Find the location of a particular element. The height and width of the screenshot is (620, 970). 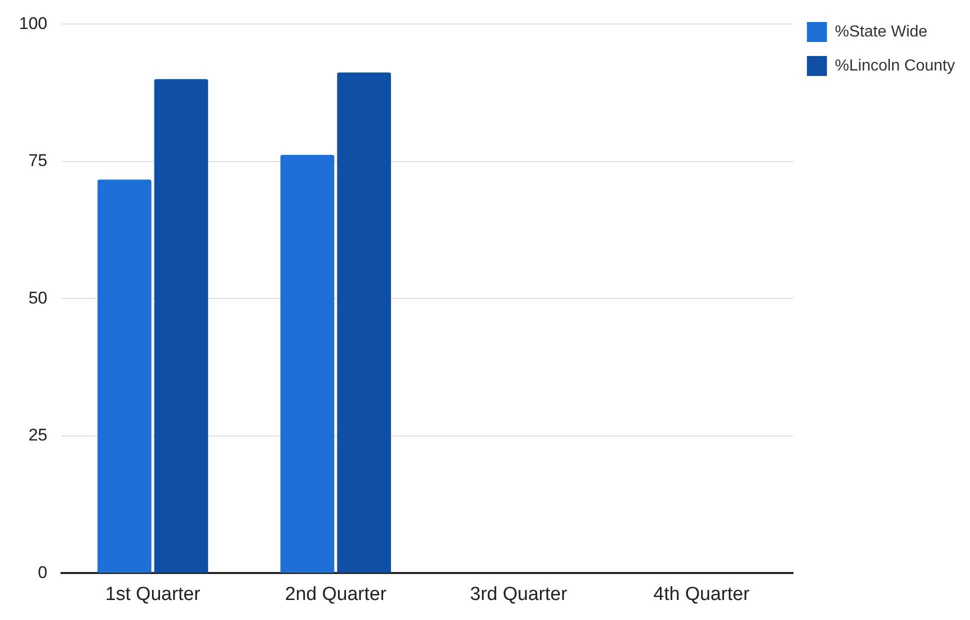

x-tick-label: 4th Quarter is located at coordinates (701, 594).